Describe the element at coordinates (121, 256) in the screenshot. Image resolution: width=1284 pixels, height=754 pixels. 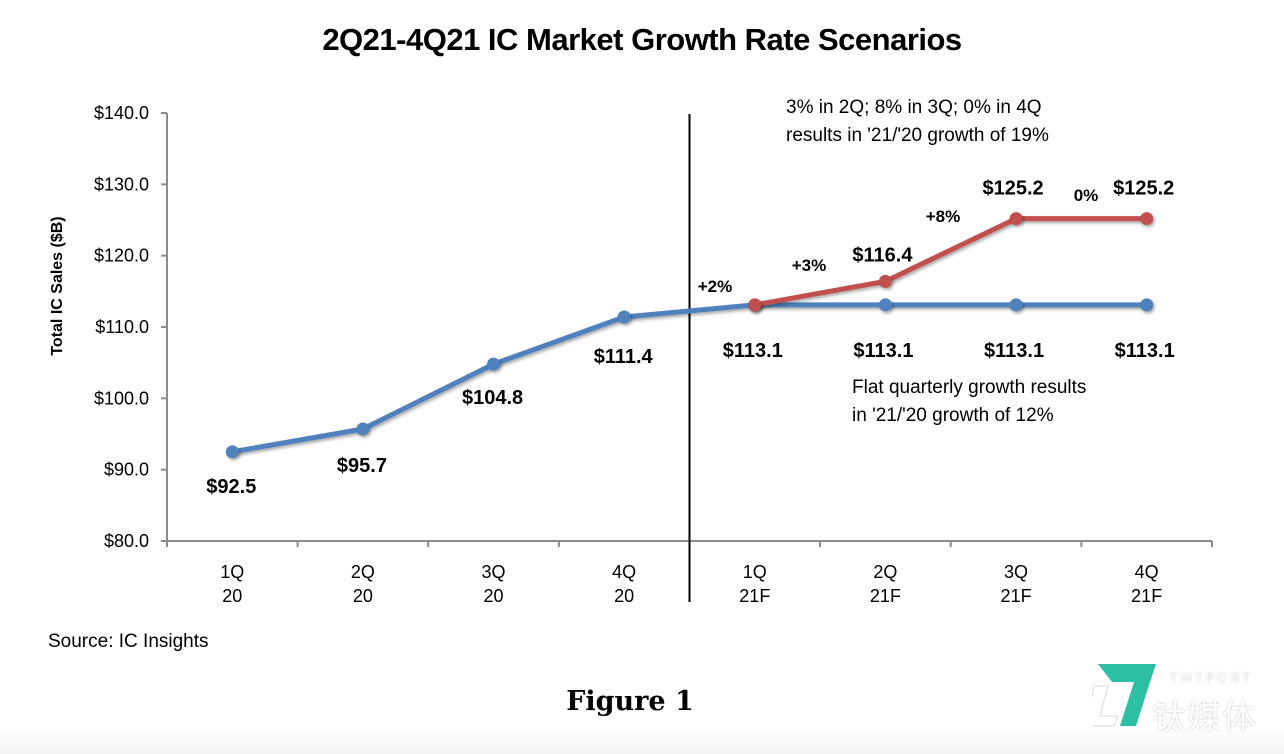
I see `y-tick-label: $120.0` at that location.